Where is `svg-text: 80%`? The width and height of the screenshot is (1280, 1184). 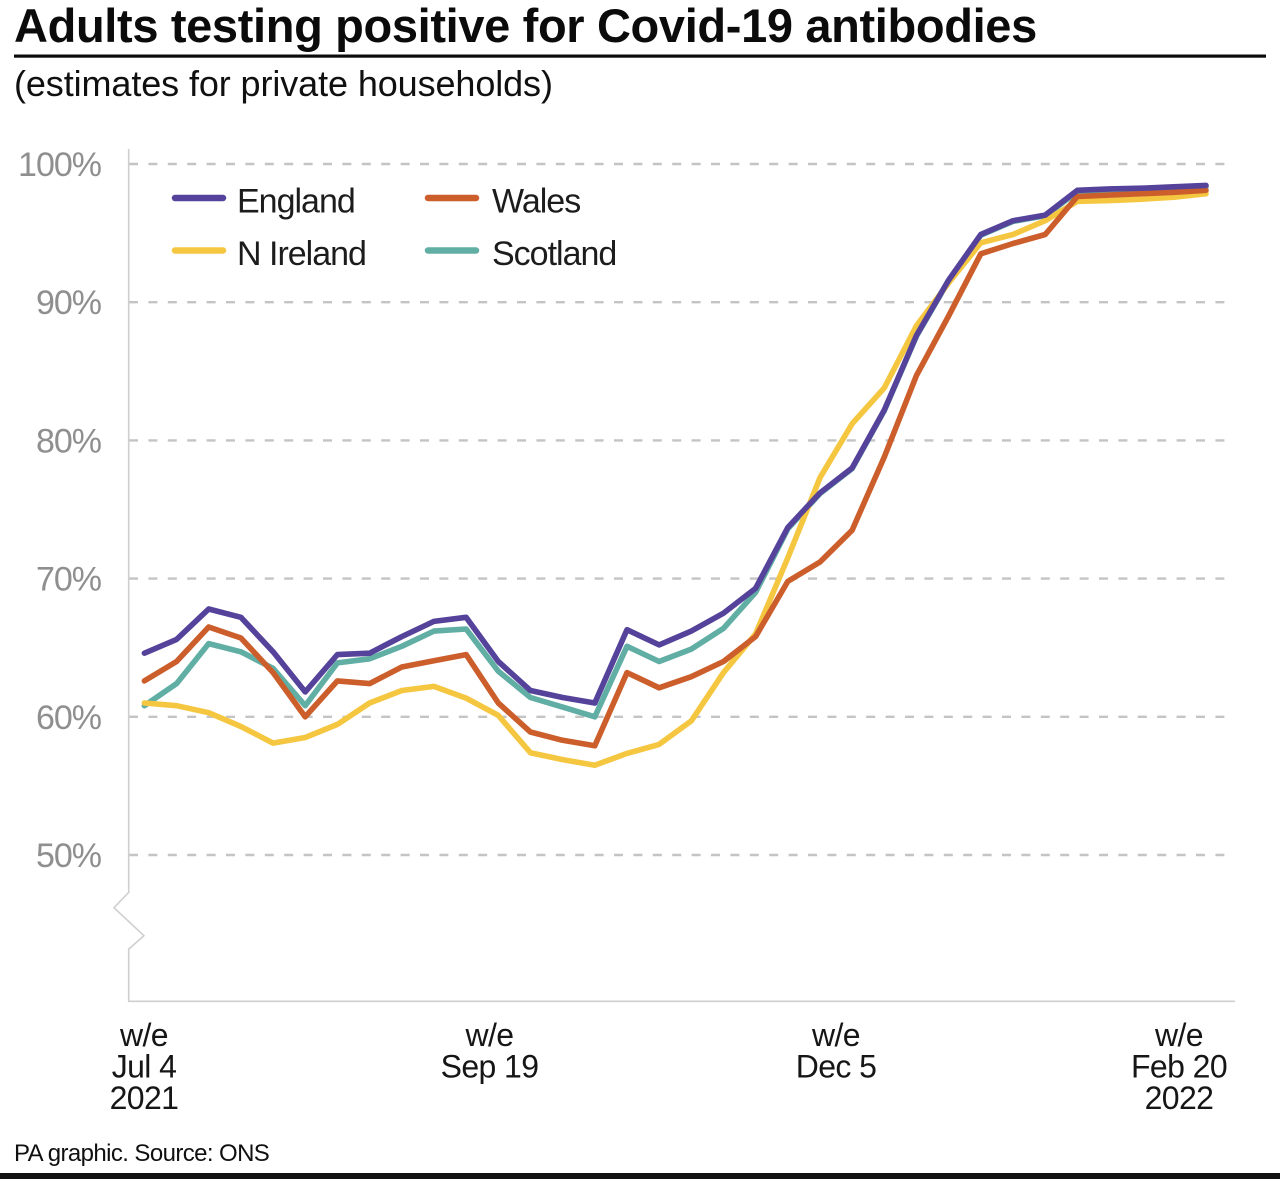 svg-text: 80% is located at coordinates (69, 441).